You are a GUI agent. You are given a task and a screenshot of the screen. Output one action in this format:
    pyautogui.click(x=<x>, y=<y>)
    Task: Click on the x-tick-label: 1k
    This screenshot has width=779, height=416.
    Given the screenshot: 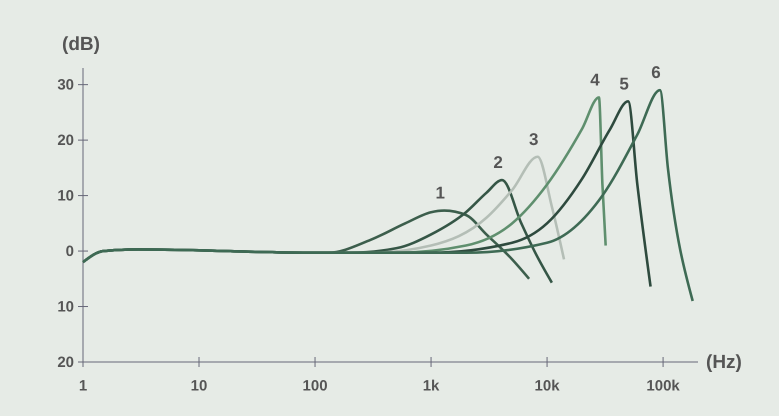 What is the action you would take?
    pyautogui.click(x=431, y=386)
    